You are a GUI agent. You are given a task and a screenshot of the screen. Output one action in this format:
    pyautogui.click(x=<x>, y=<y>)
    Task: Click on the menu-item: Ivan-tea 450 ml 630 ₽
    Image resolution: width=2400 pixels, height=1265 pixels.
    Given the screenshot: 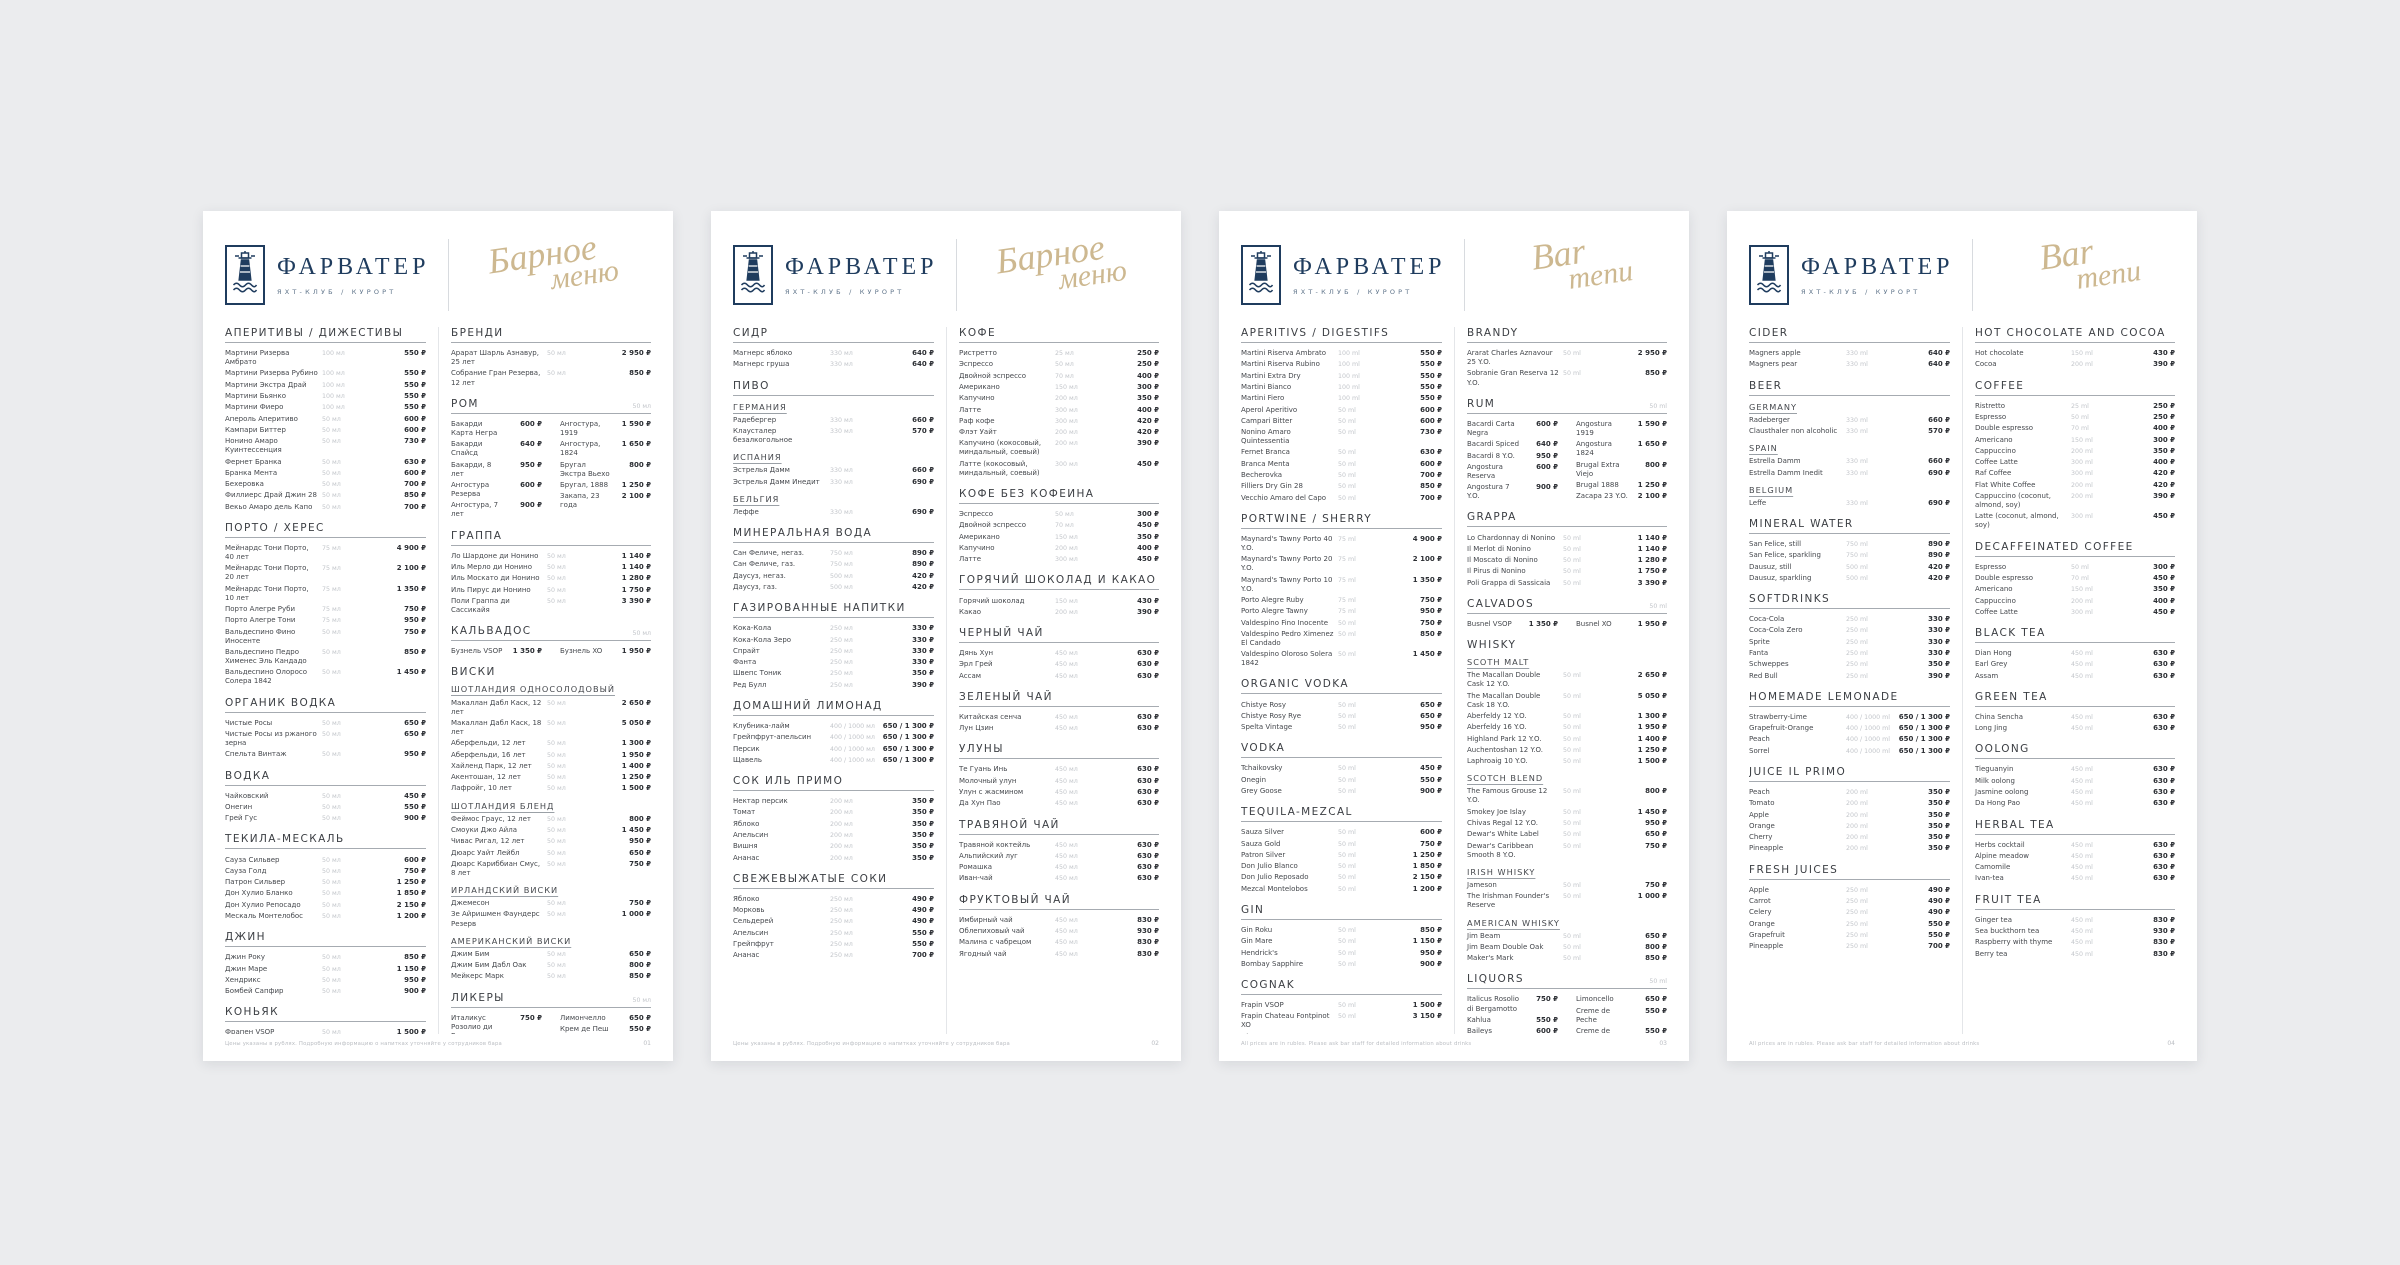 What is the action you would take?
    pyautogui.click(x=2075, y=878)
    